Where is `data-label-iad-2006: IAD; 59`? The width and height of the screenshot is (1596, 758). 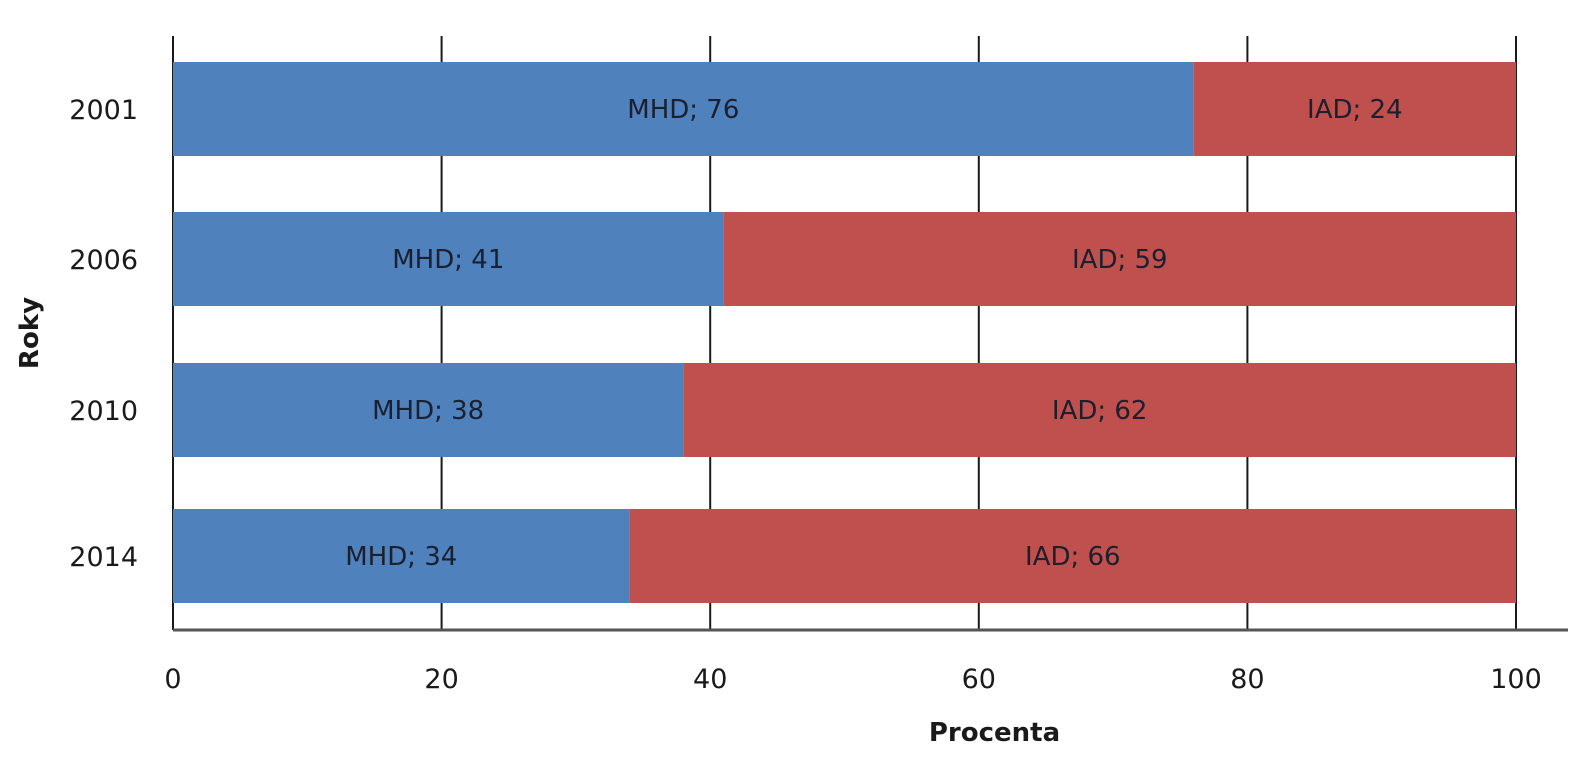 data-label-iad-2006: IAD; 59 is located at coordinates (1120, 260).